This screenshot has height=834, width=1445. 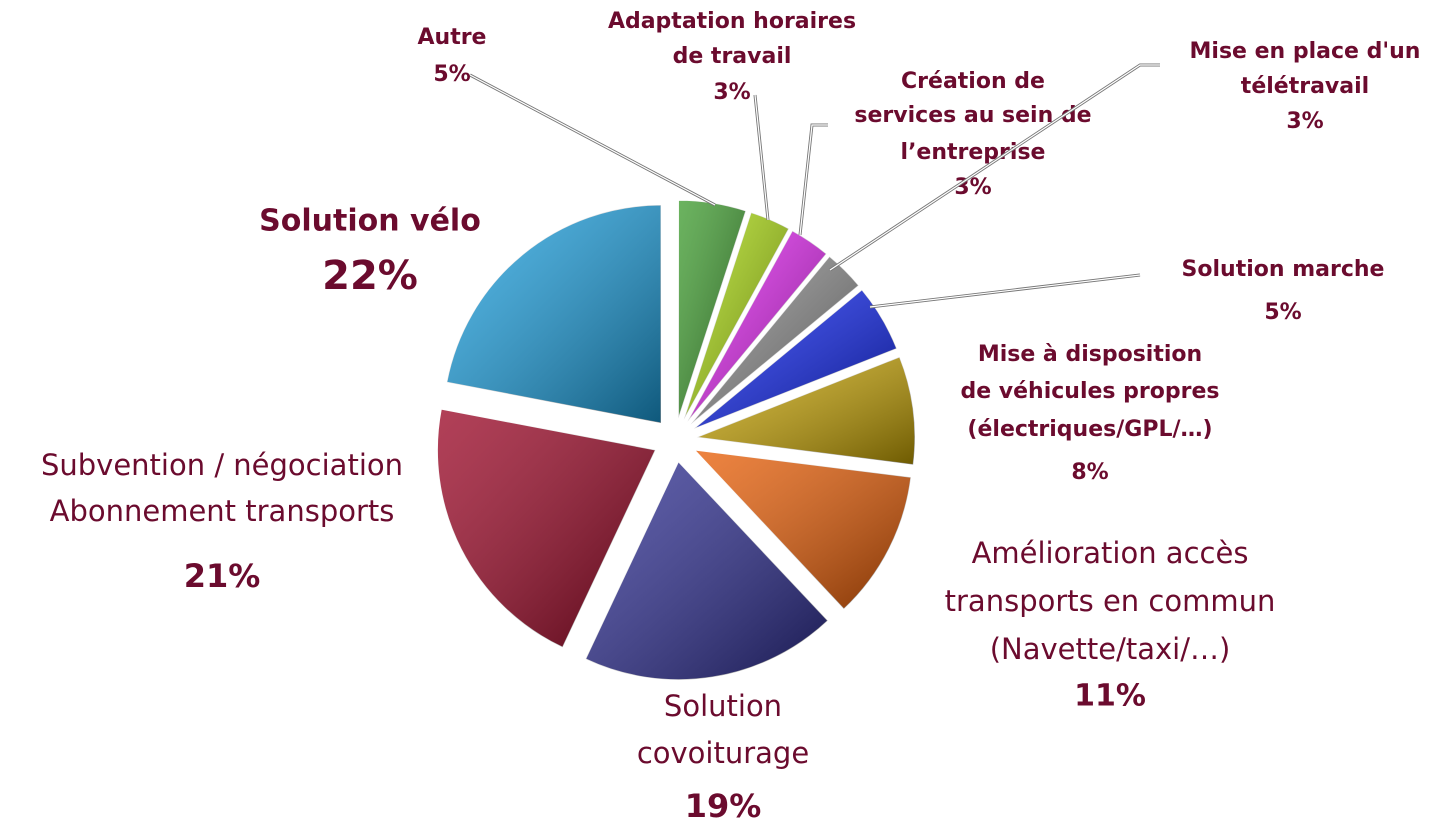 What do you see at coordinates (732, 21) in the screenshot?
I see `slice-label: Adaptation horaires` at bounding box center [732, 21].